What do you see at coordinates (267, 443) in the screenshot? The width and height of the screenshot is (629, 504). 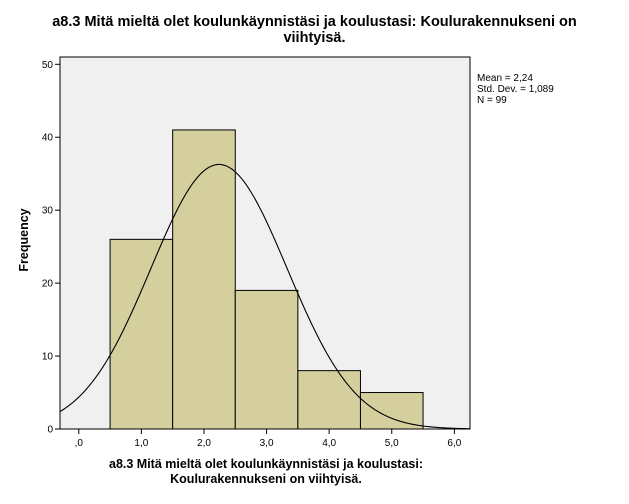 I see `x-tick-label: 3,0` at bounding box center [267, 443].